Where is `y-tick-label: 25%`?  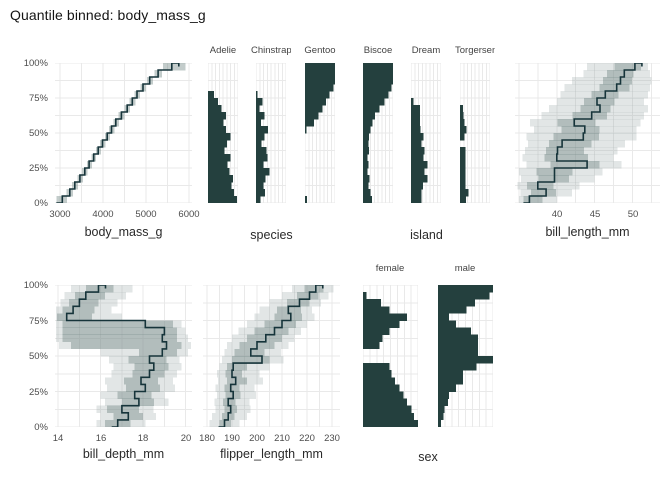 y-tick-label: 25% is located at coordinates (38, 168).